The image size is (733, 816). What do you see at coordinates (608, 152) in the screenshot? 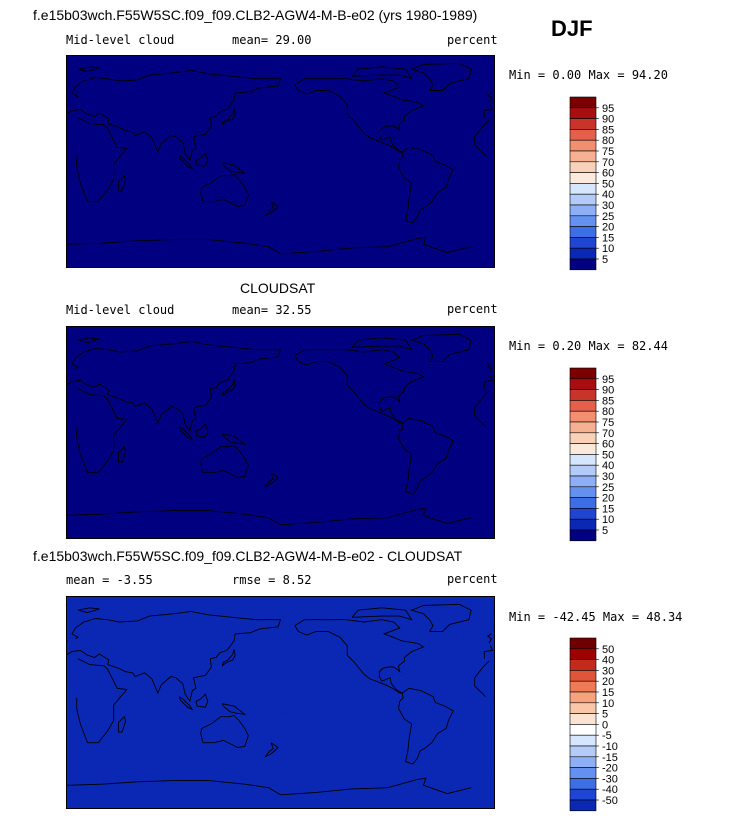
I see `panel1-colorbar-tick-label: 75` at bounding box center [608, 152].